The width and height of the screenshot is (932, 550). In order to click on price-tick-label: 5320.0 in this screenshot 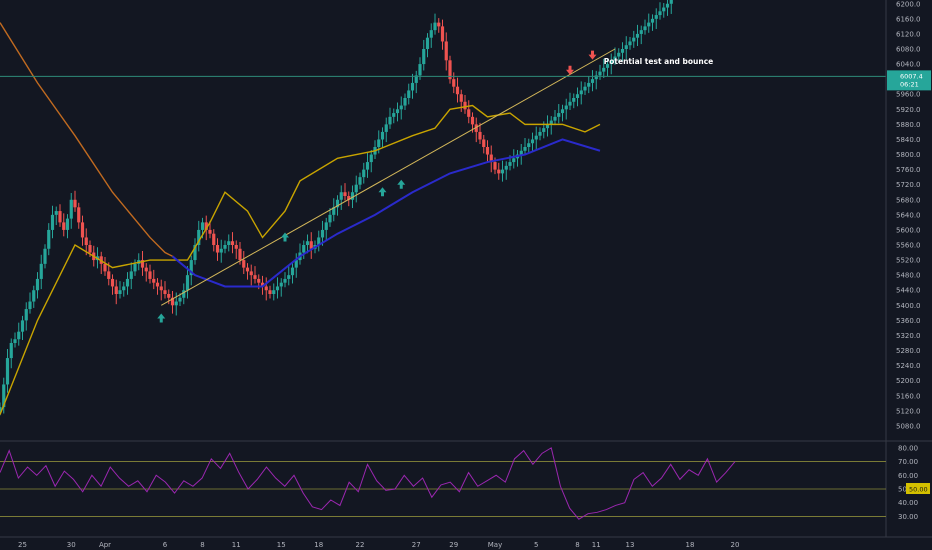, I will do `click(908, 336)`.